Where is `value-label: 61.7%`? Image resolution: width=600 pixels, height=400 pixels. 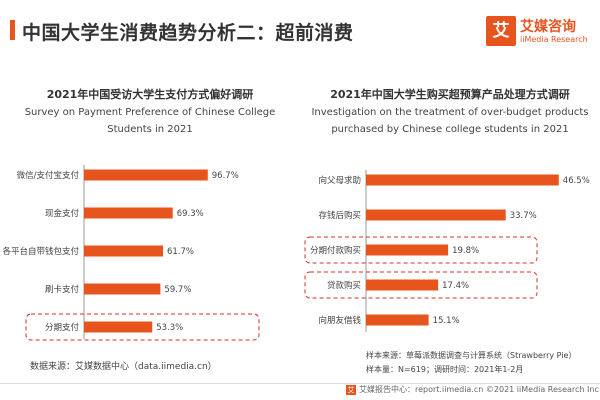 value-label: 61.7% is located at coordinates (180, 252).